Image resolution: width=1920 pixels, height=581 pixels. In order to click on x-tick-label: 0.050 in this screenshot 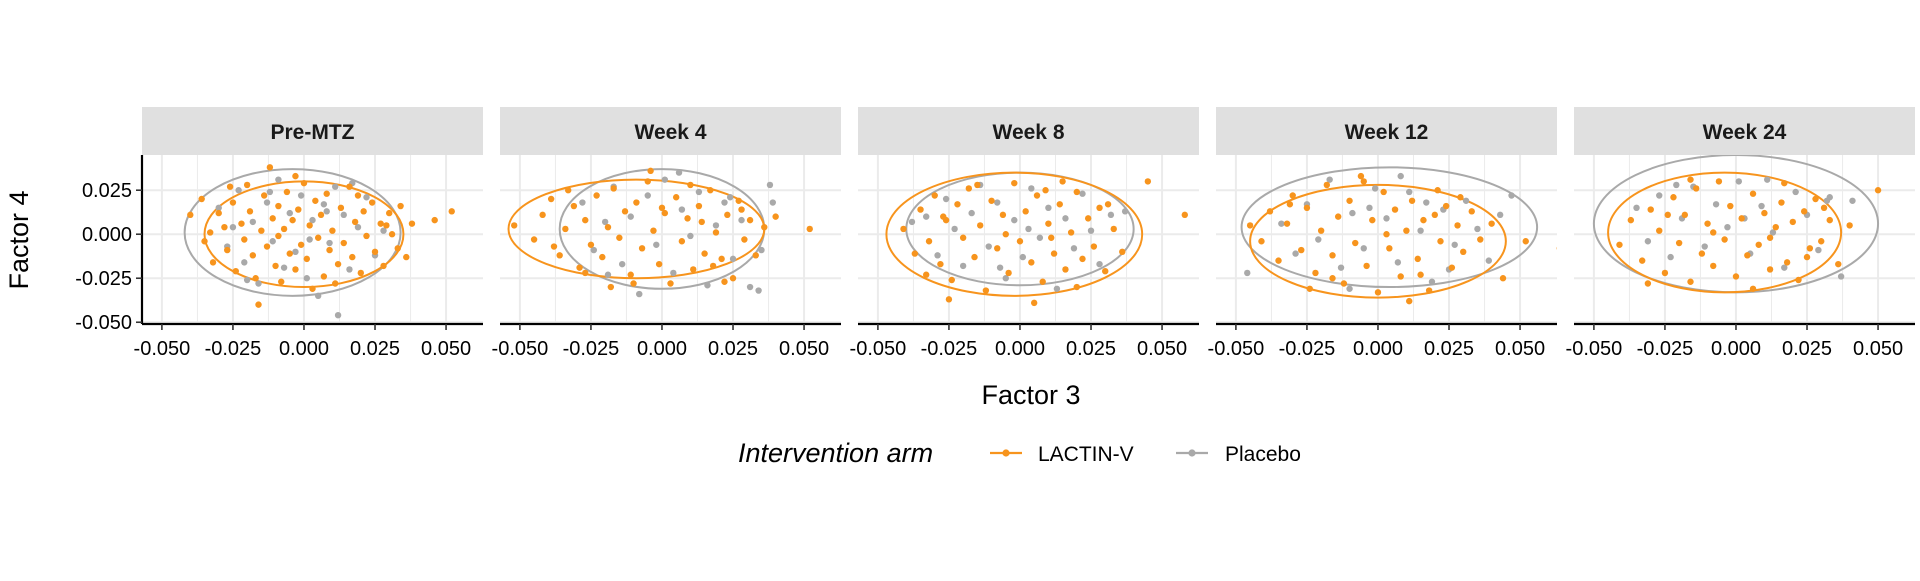, I will do `click(1162, 349)`.